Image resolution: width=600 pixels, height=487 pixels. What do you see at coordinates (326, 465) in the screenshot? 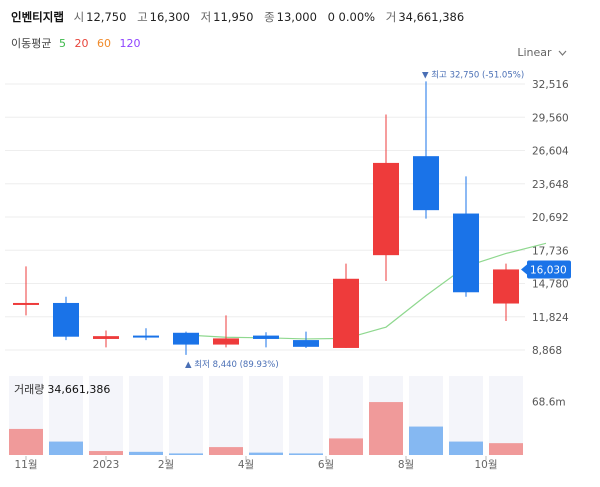
I see `x-tick-label: 6월` at bounding box center [326, 465].